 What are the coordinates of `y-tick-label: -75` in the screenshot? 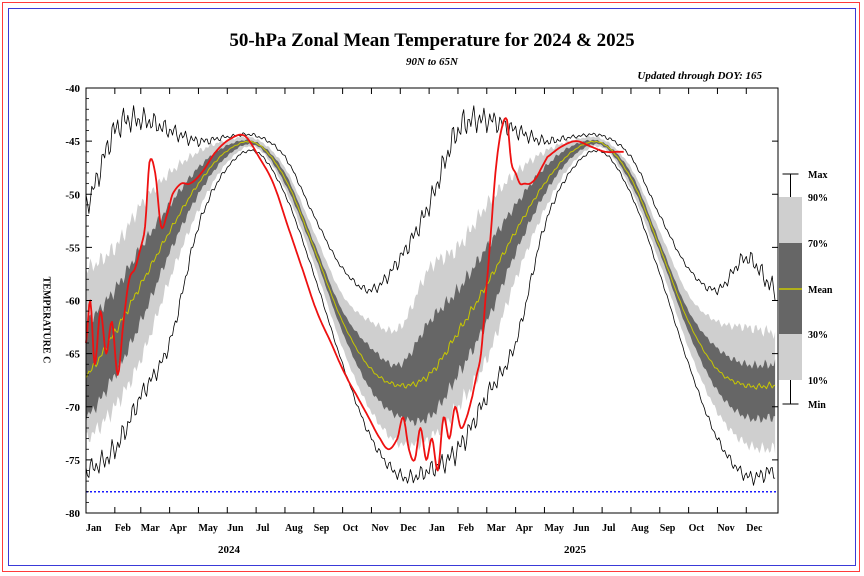 It's located at (72, 461).